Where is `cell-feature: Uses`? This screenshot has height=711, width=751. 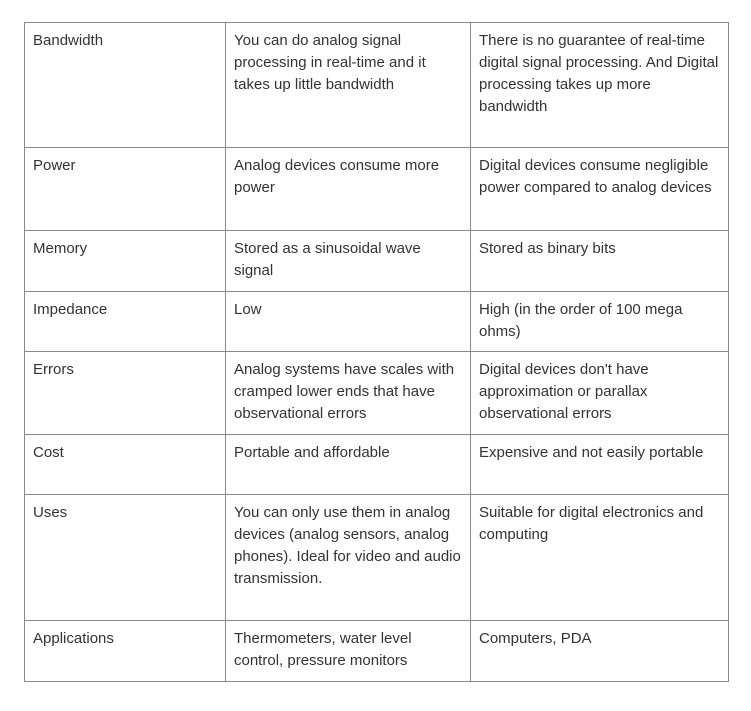 cell-feature: Uses is located at coordinates (125, 557).